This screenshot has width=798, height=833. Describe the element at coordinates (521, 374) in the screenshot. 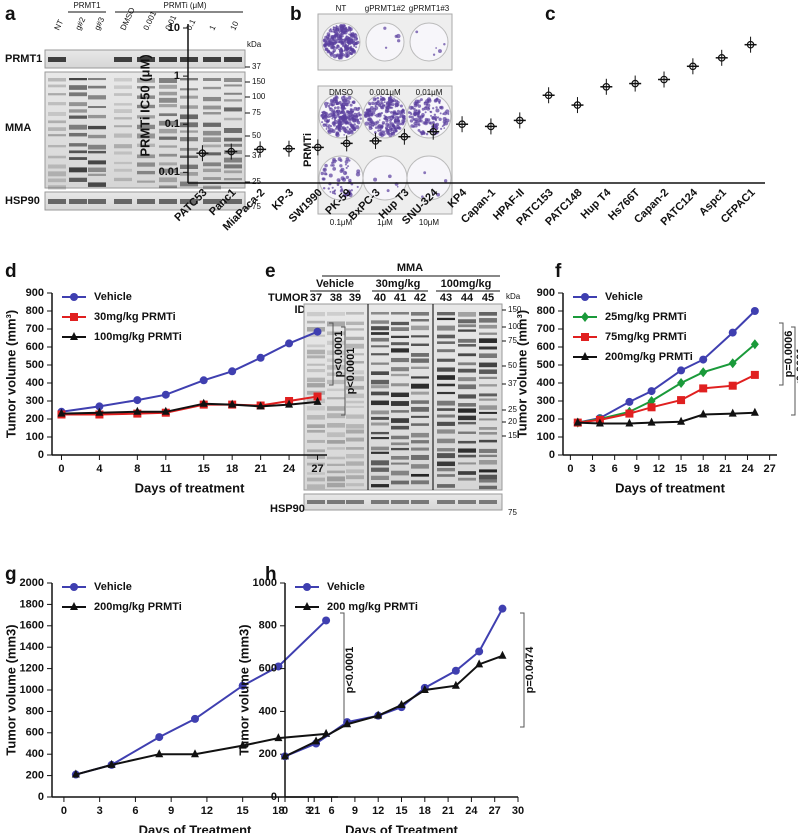

I see `y-axis-label: Tumor volume (mm³)` at that location.